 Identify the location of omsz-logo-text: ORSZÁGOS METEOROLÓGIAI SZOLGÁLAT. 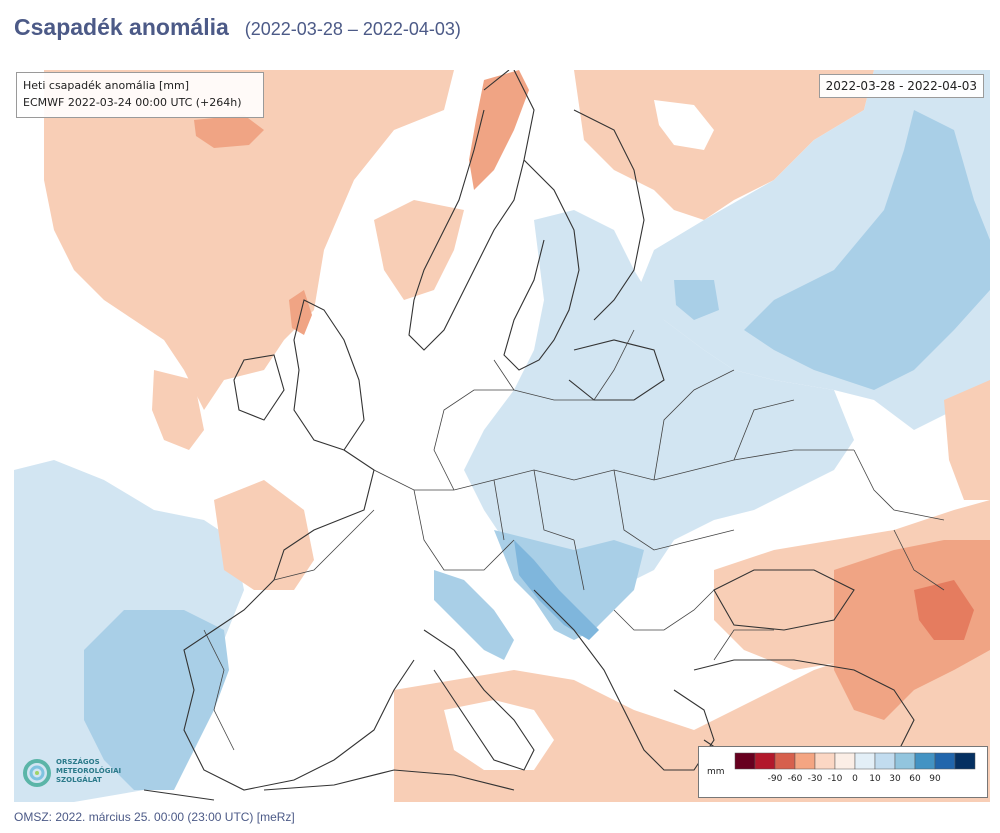
(88, 771).